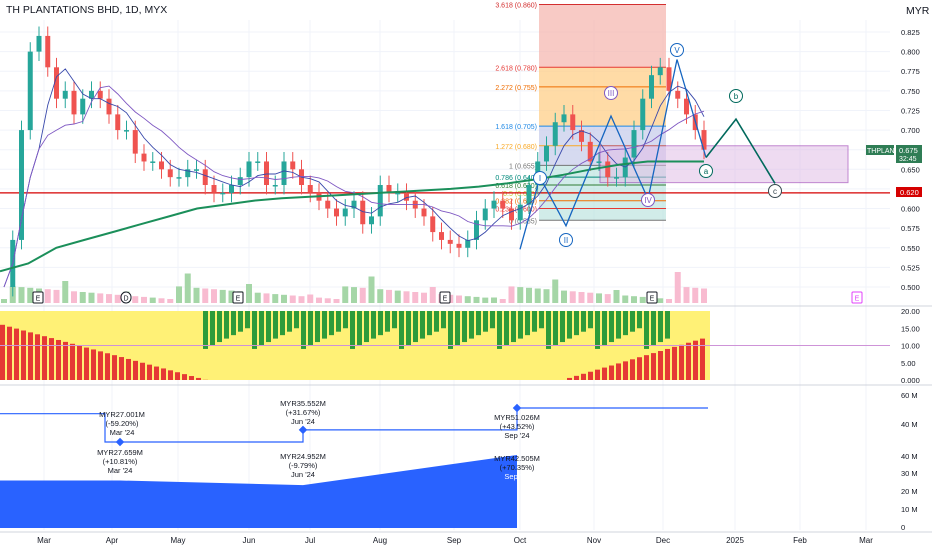  Describe the element at coordinates (880, 150) in the screenshot. I see `ticker-badge-bg` at that location.